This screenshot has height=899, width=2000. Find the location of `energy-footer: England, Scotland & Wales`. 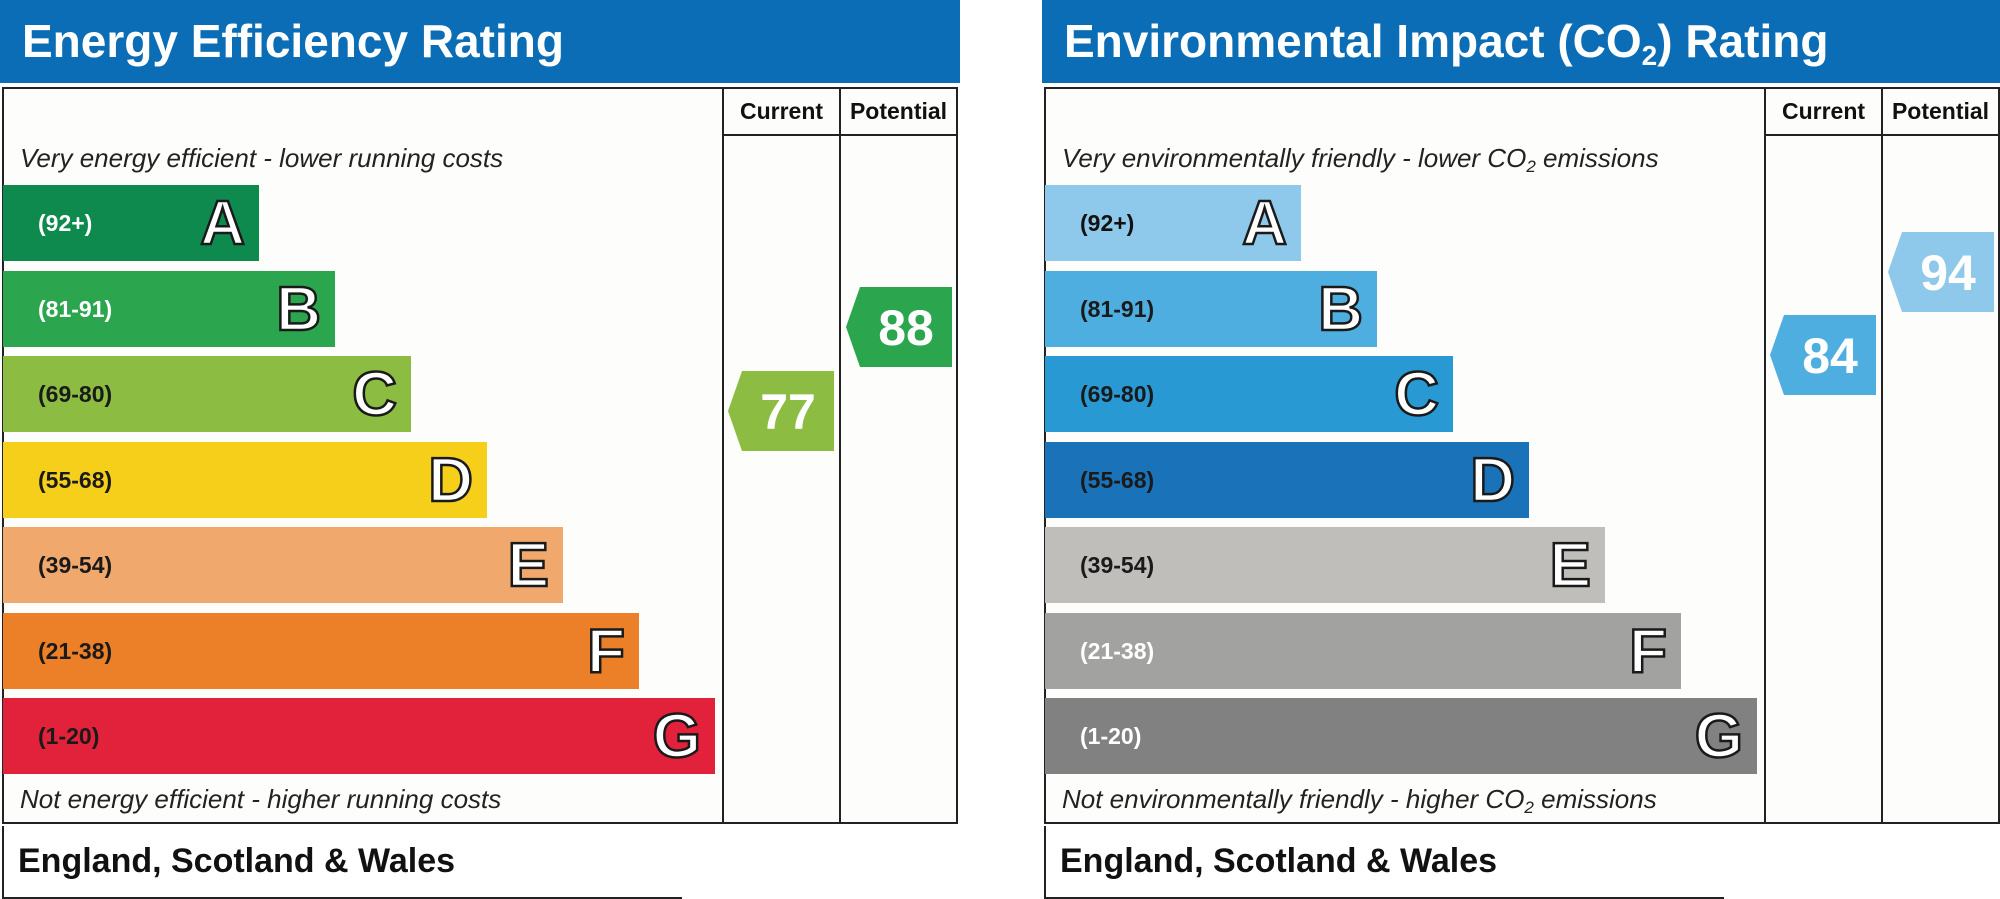

energy-footer: England, Scotland & Wales is located at coordinates (342, 862).